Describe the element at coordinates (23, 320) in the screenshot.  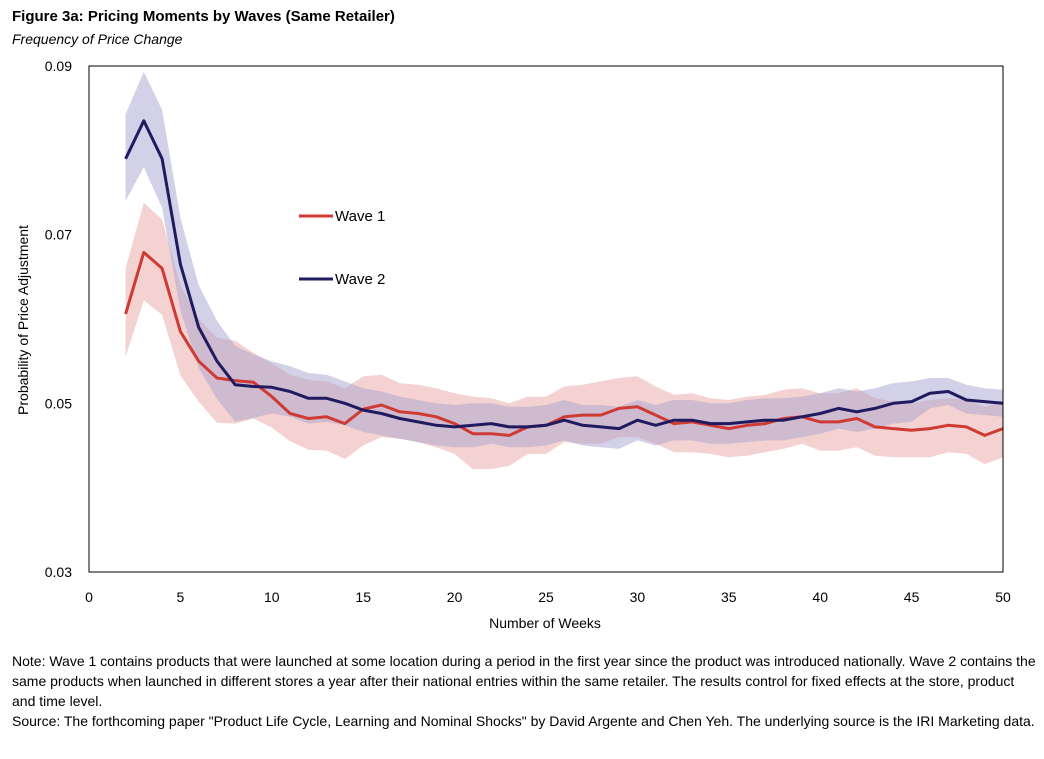
I see `y-axis-label: Probability of Price Adjustment` at that location.